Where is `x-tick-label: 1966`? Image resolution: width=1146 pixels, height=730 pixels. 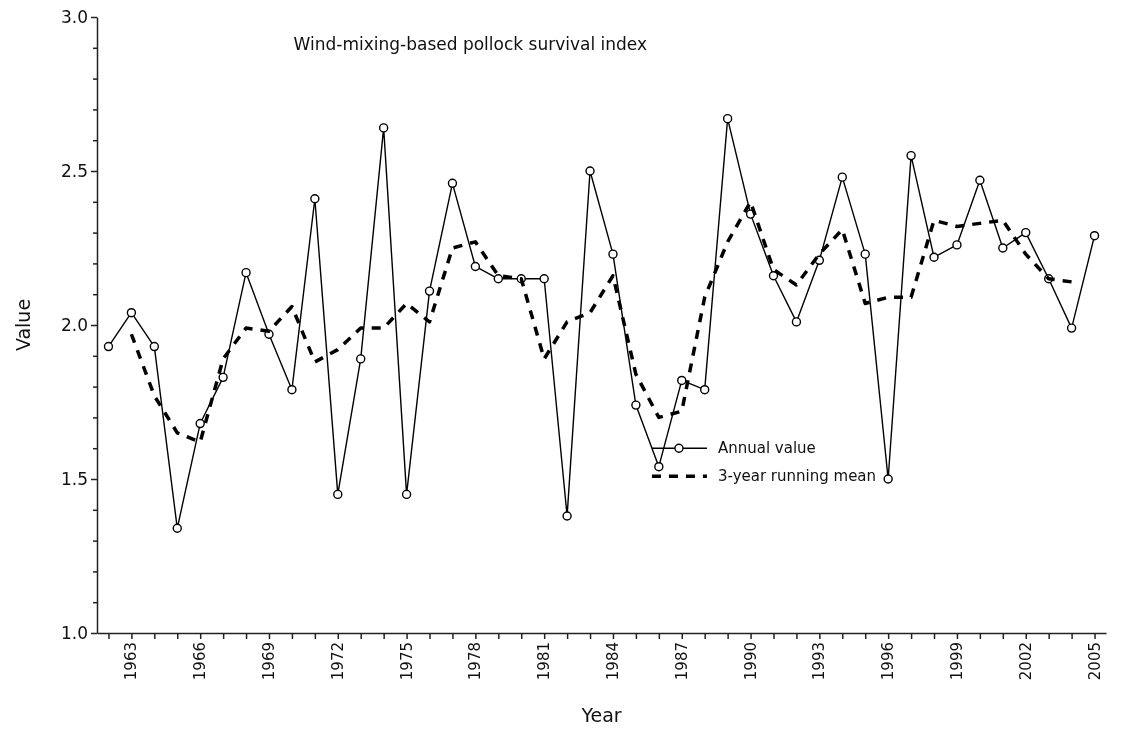
x-tick-label: 1966 is located at coordinates (200, 661).